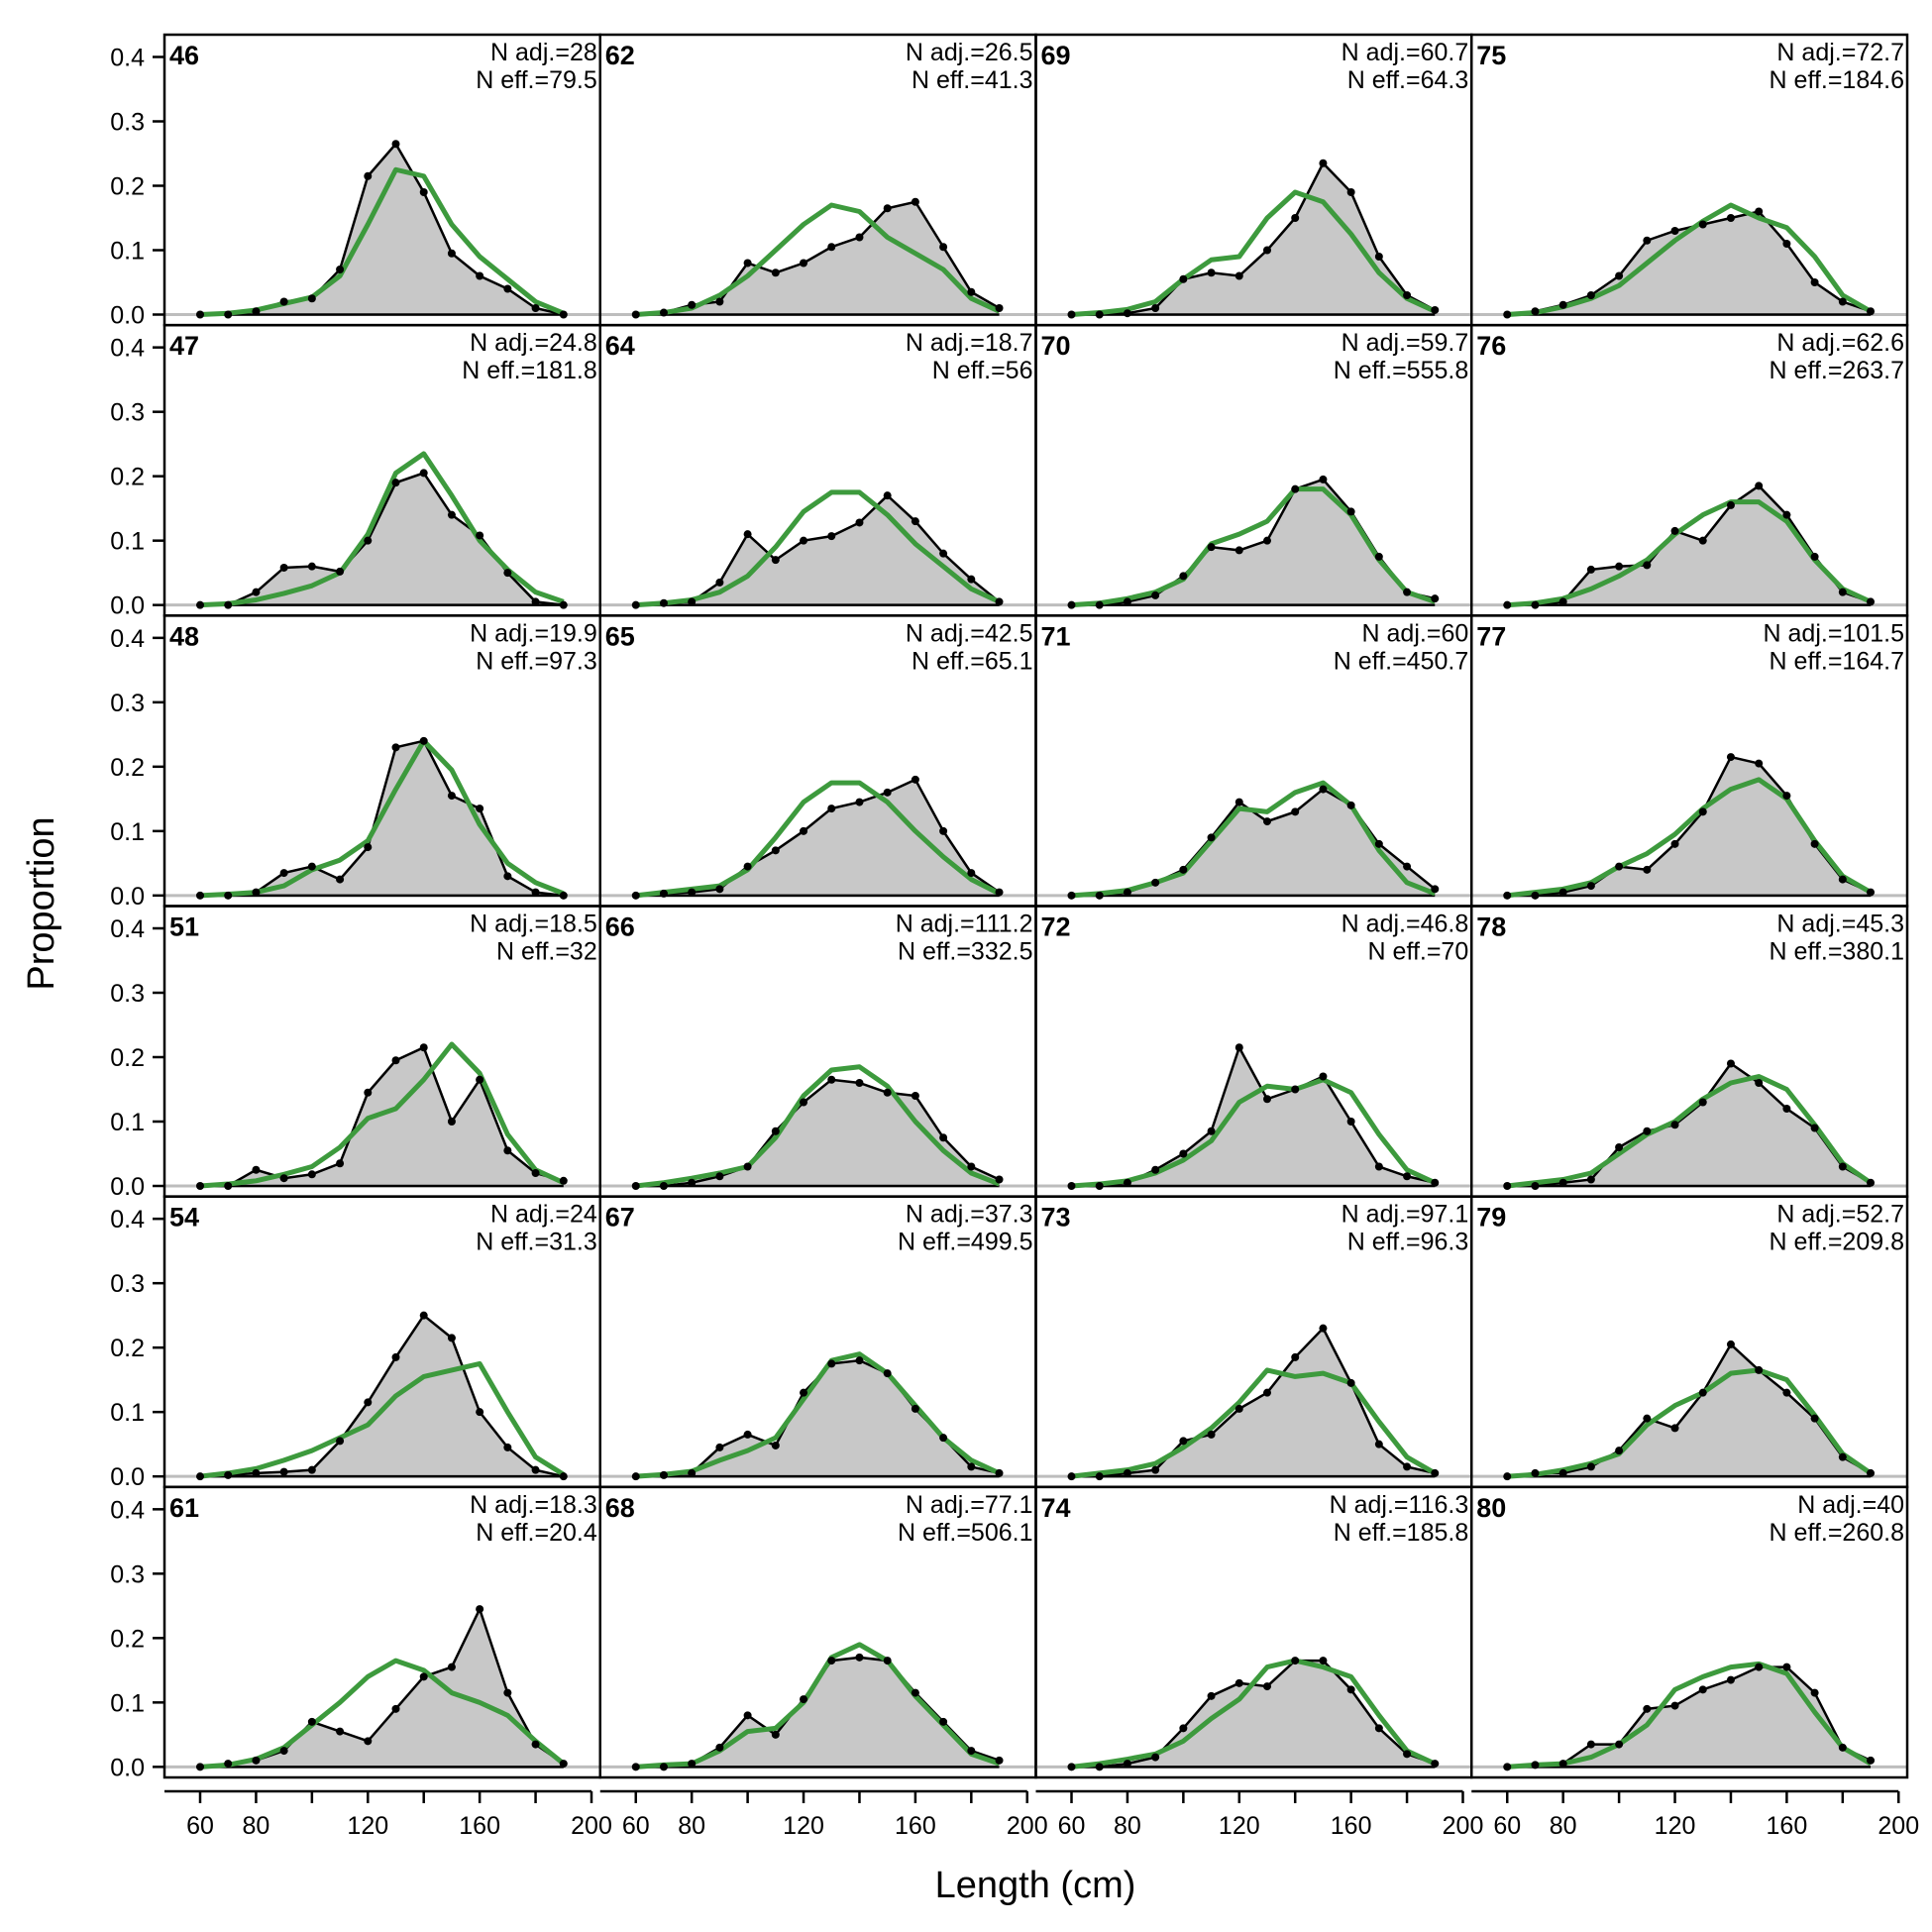 The width and height of the screenshot is (1932, 1932). I want to click on x-tick-label: 160, so click(916, 1826).